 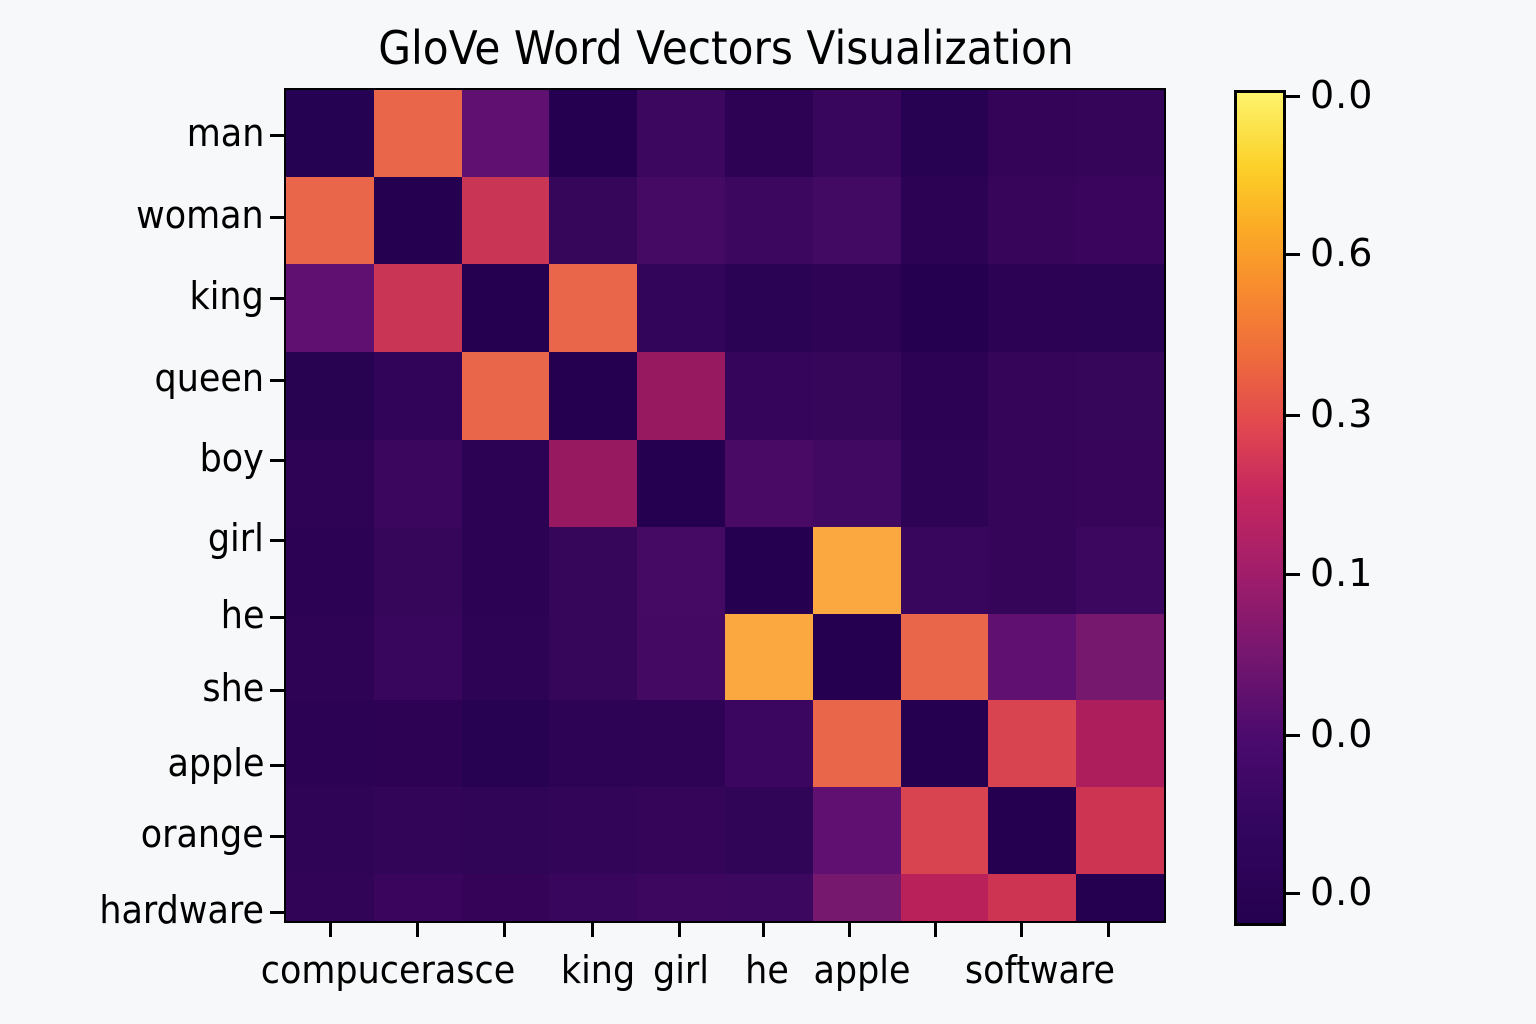 I want to click on x-tick-label: compucerasce, so click(x=388, y=970).